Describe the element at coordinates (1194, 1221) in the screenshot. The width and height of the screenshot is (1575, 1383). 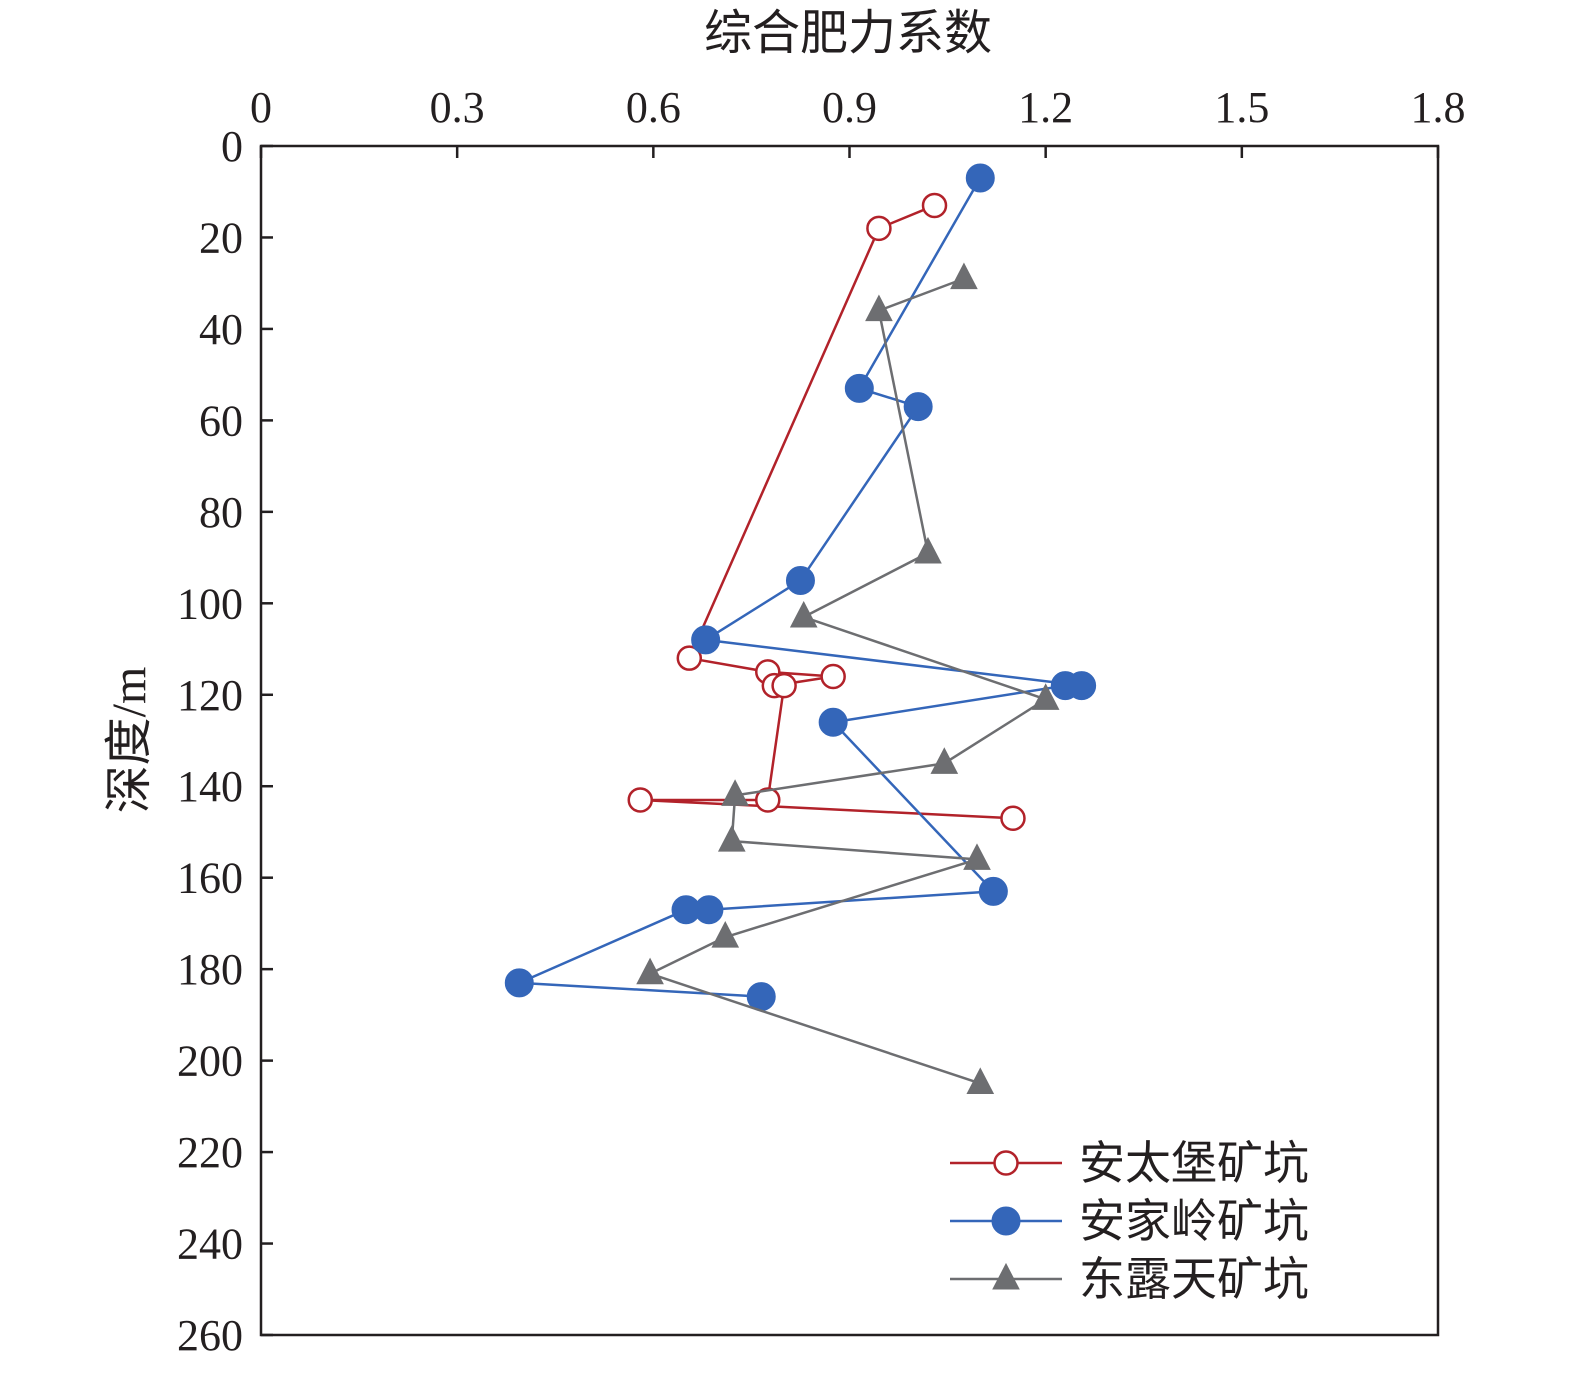
I see `legend-label: 安家岭矿坑` at that location.